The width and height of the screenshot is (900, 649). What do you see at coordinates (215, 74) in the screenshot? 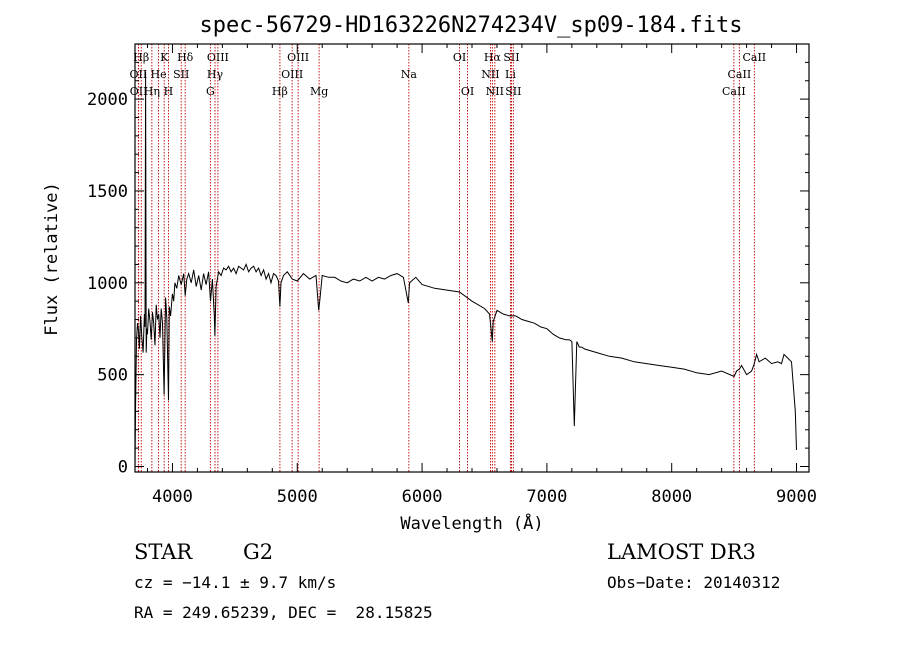
I see `line-label: Hγ` at bounding box center [215, 74].